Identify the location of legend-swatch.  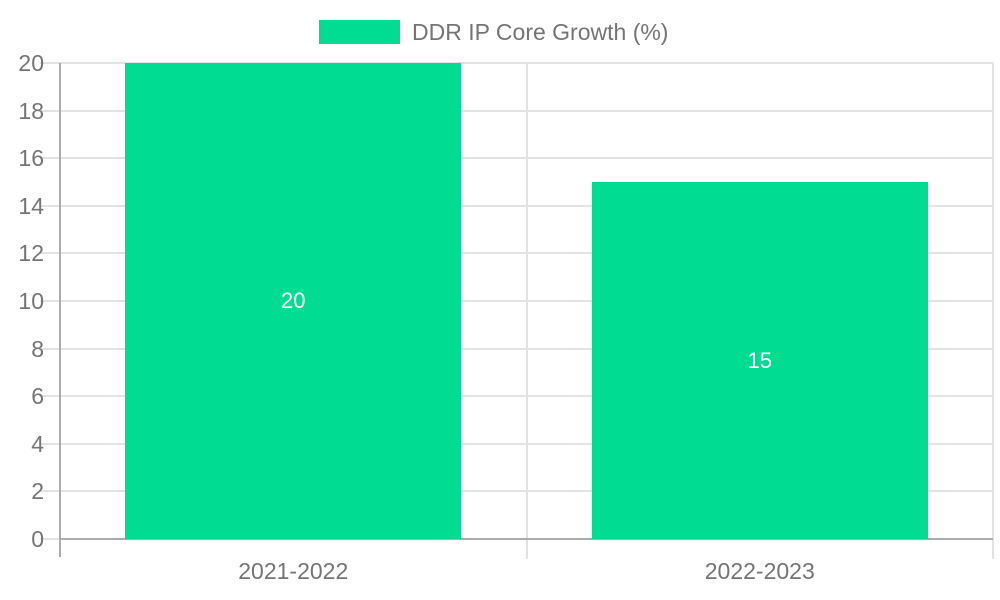
(359, 32).